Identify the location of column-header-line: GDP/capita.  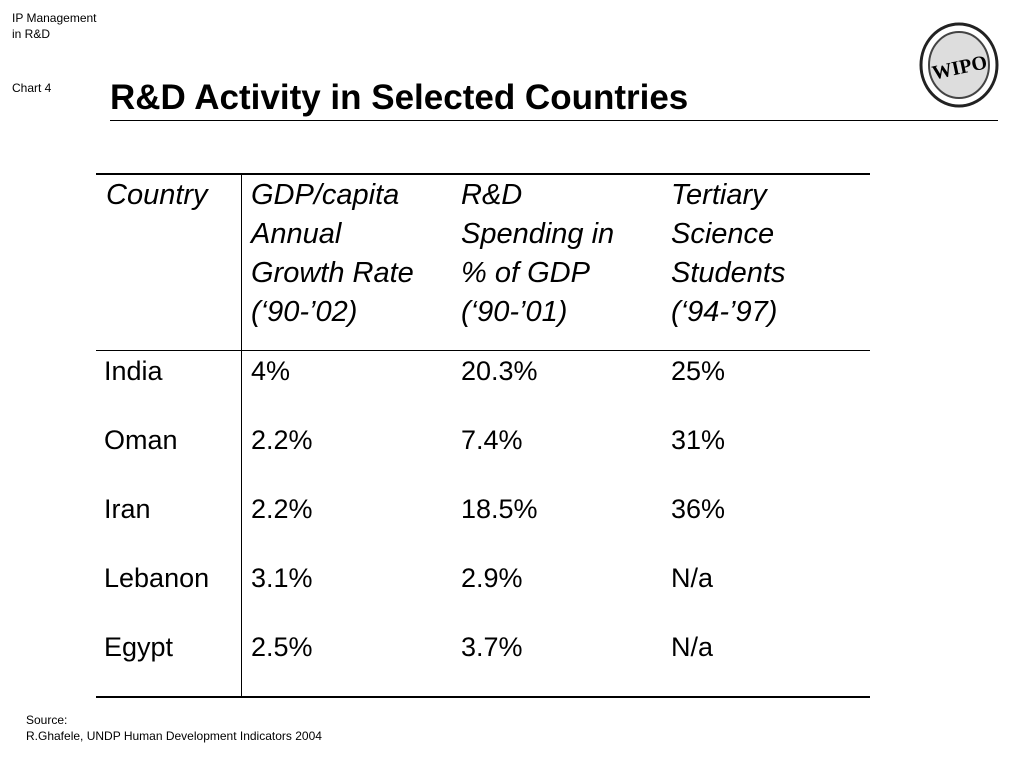
(325, 195).